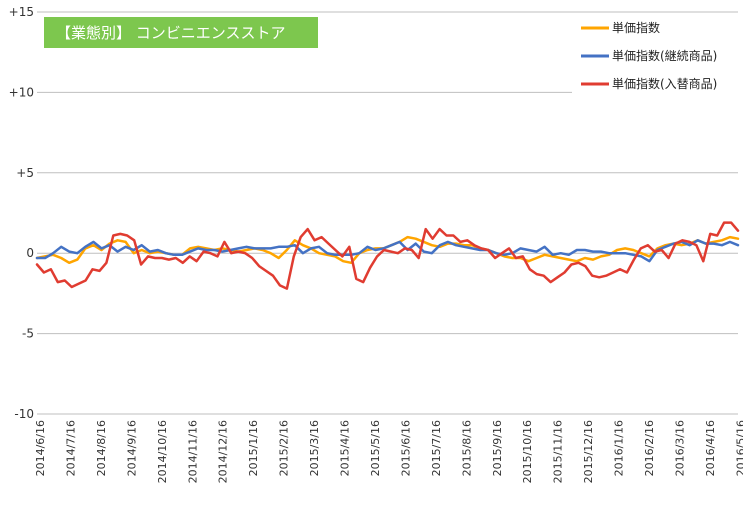 This screenshot has height=509, width=743. Describe the element at coordinates (738, 448) in the screenshot. I see `x-tick-label: 2016/5/16` at that location.